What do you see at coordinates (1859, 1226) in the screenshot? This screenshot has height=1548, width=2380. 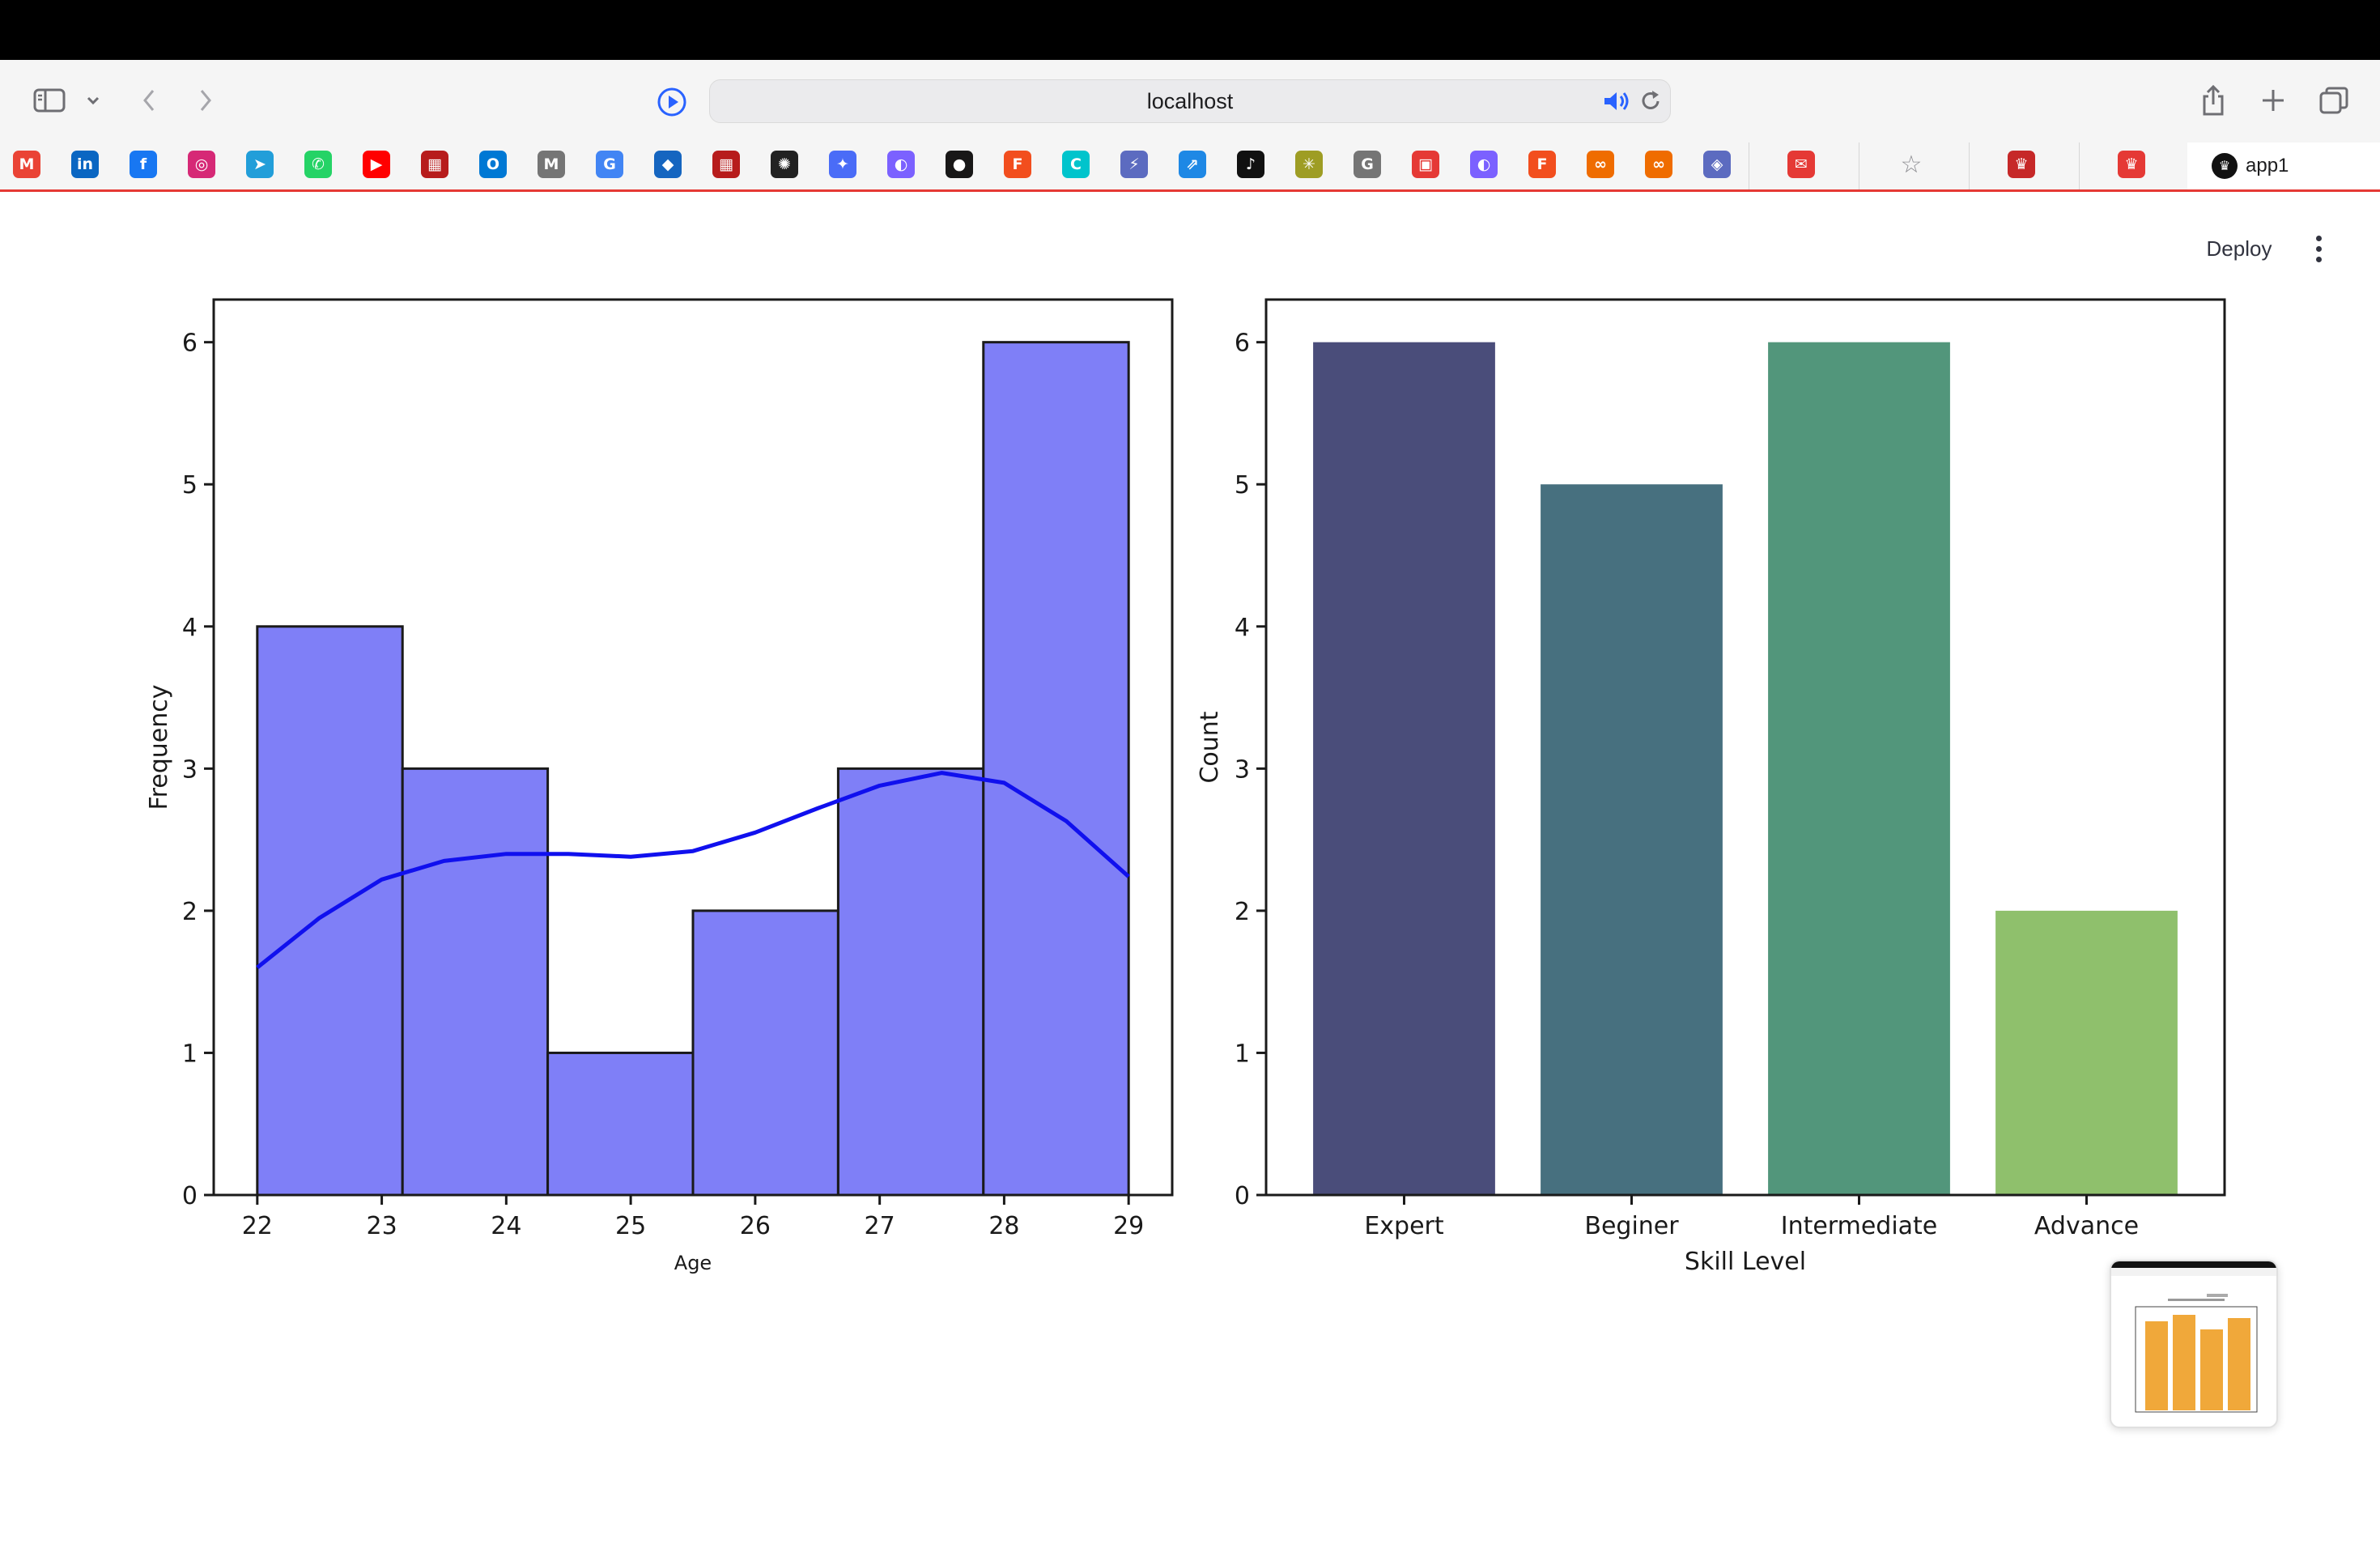 I see `x-tick-label: Intermediate` at bounding box center [1859, 1226].